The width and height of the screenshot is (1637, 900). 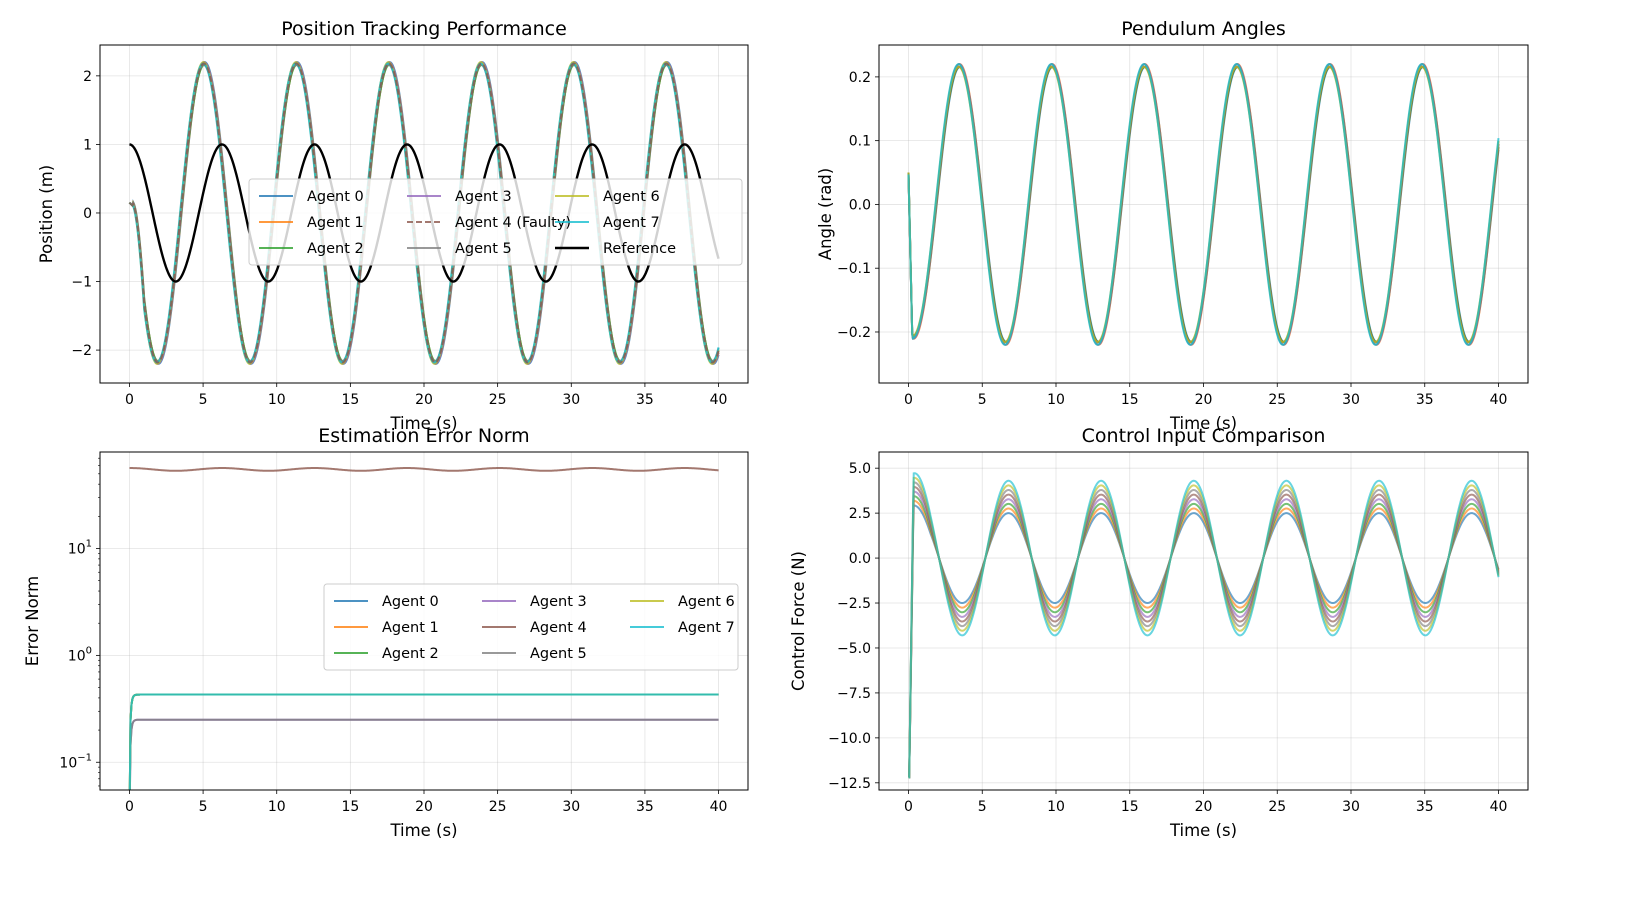 What do you see at coordinates (513, 223) in the screenshot?
I see `legend-entry: Agent 4 (Faulty)` at bounding box center [513, 223].